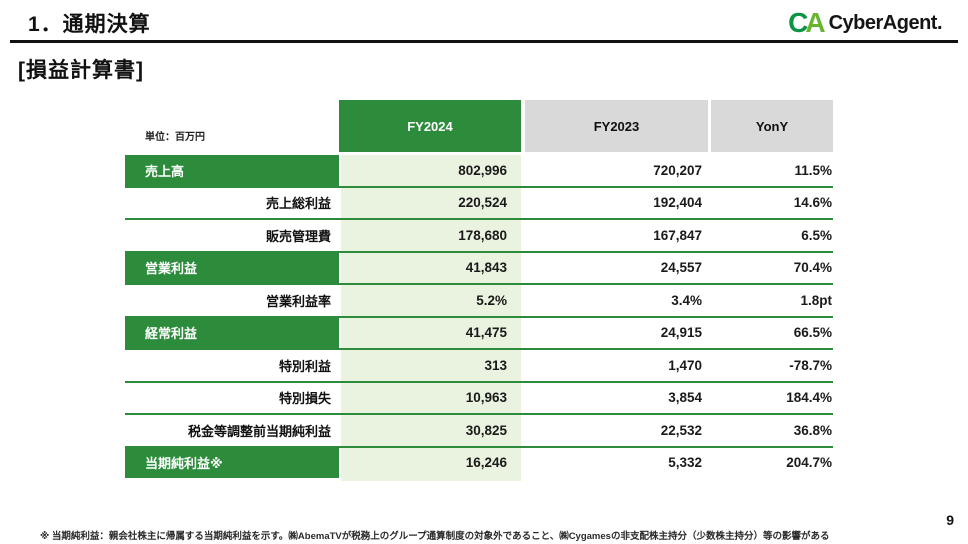  I want to click on cell-fy2024: 16,246, so click(430, 462).